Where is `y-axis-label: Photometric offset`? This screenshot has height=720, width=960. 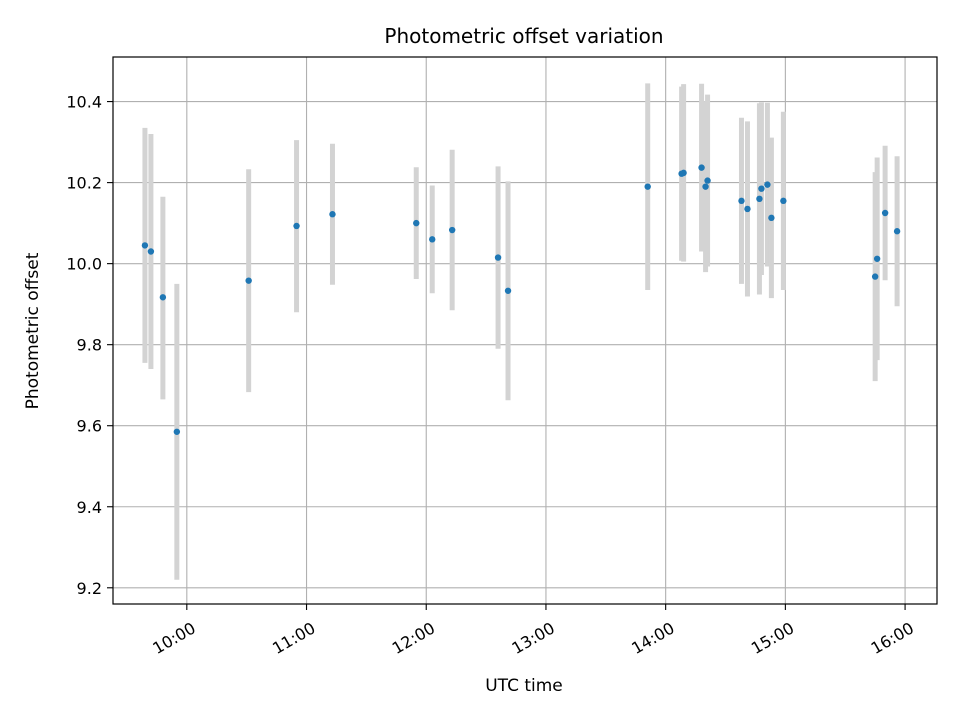 y-axis-label: Photometric offset is located at coordinates (33, 330).